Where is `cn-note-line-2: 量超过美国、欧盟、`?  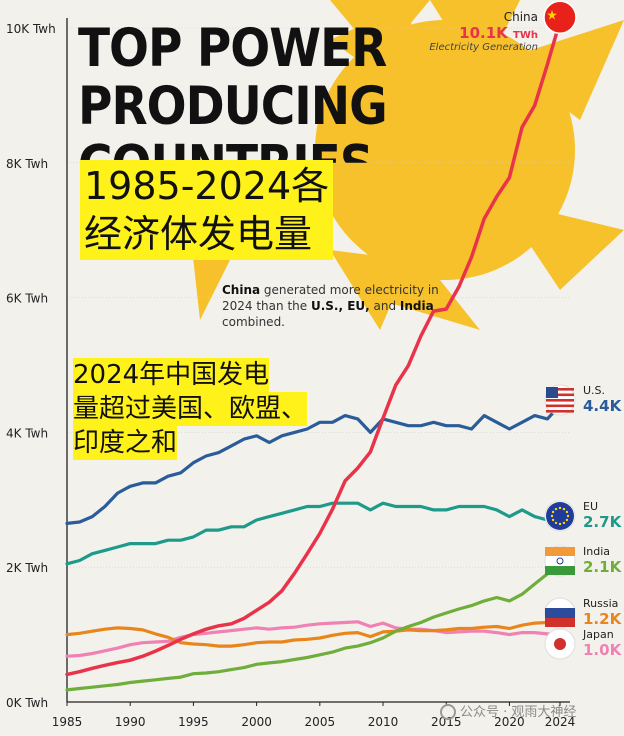
cn-note-line-2: 量超过美国、欧盟、 is located at coordinates (190, 409).